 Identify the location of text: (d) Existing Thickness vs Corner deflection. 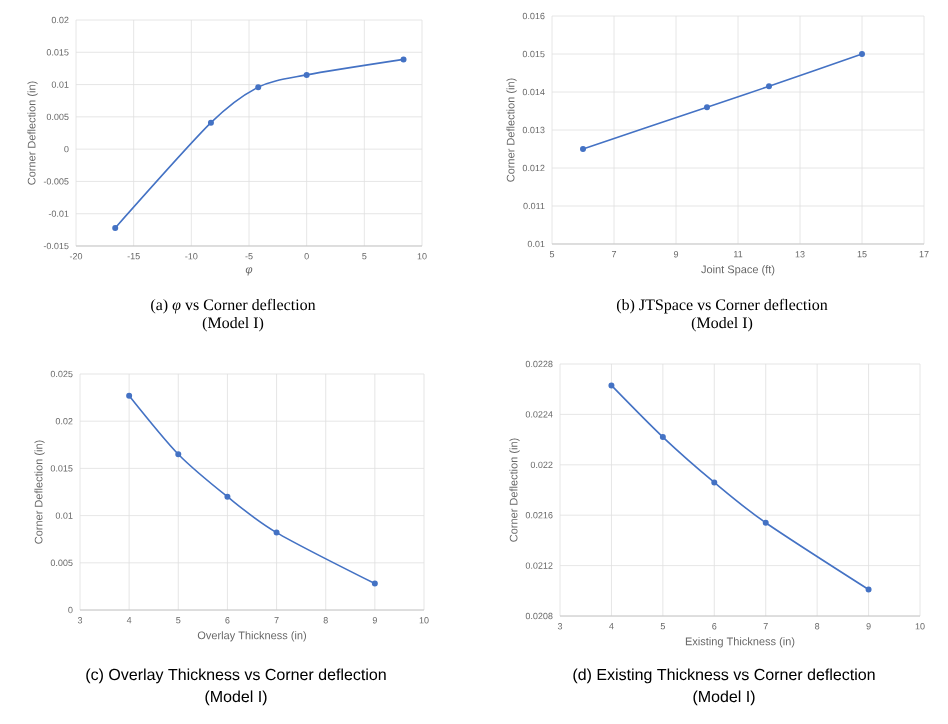
(724, 676).